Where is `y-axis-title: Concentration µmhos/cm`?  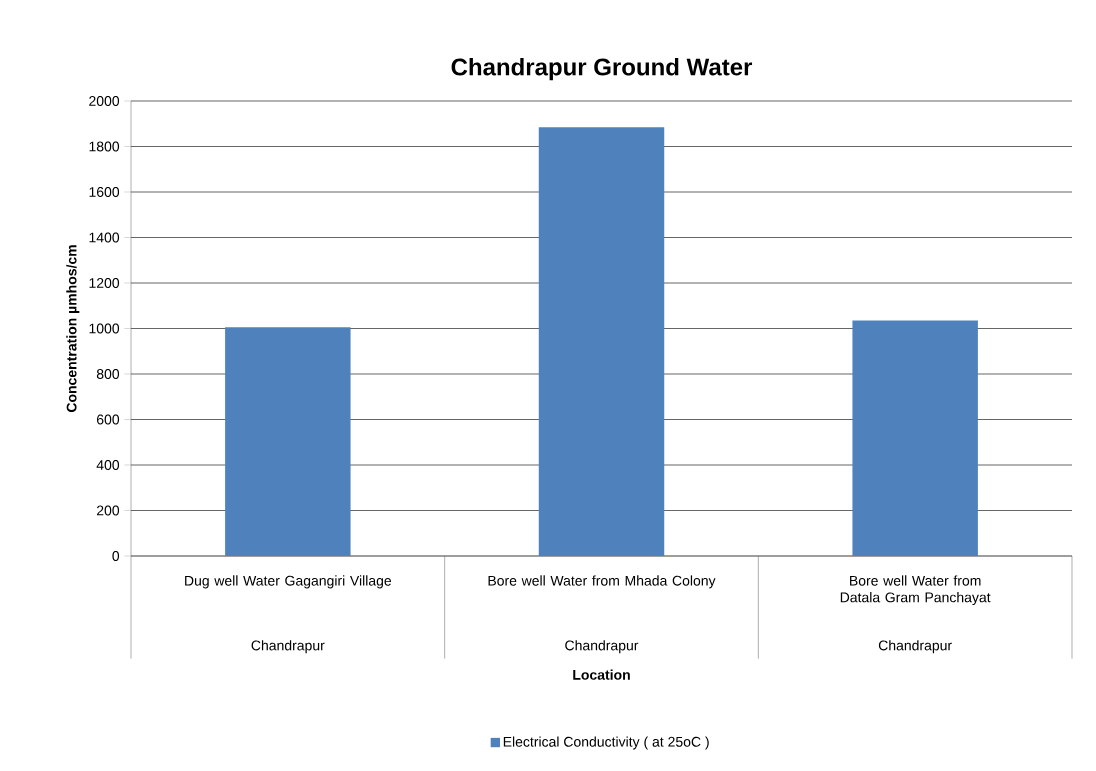 y-axis-title: Concentration µmhos/cm is located at coordinates (73, 329).